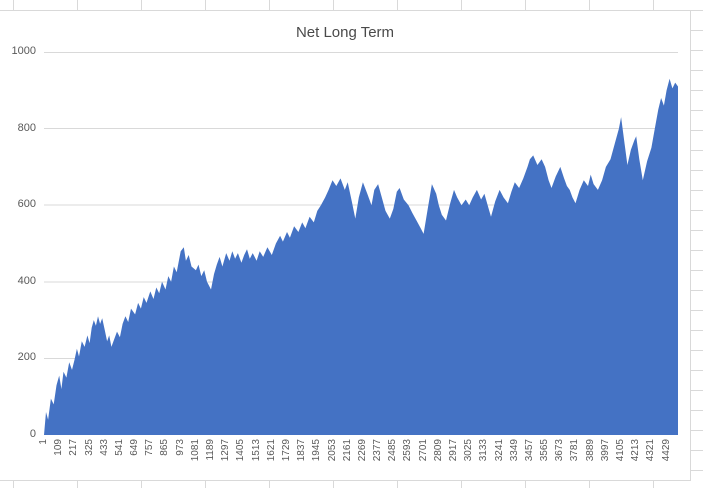 Image resolution: width=703 pixels, height=488 pixels. I want to click on x-axis-tick-label: 541, so click(119, 447).